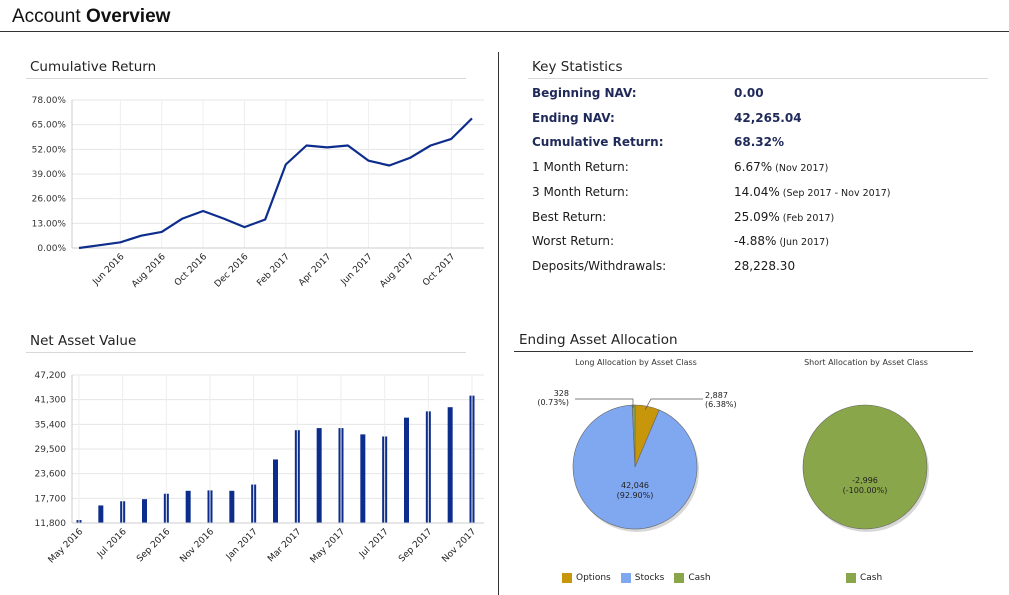 Image resolution: width=1009 pixels, height=595 pixels. I want to click on x-tick-label: Aug 2016, so click(149, 271).